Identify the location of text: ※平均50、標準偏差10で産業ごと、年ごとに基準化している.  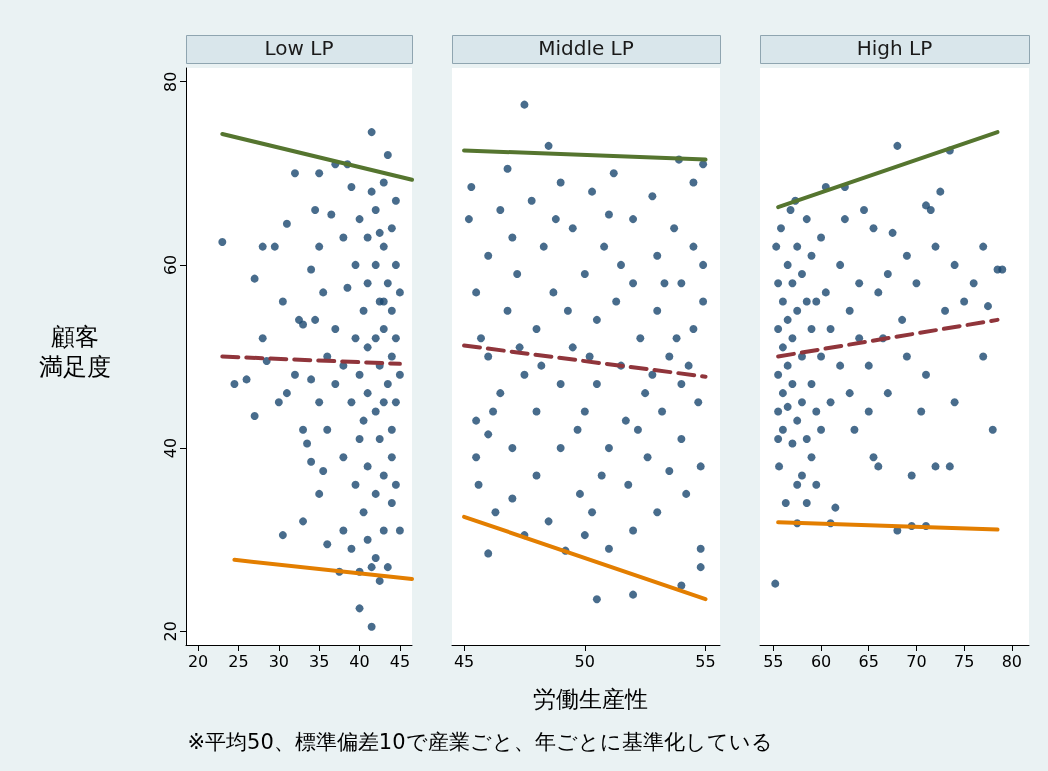
(480, 742).